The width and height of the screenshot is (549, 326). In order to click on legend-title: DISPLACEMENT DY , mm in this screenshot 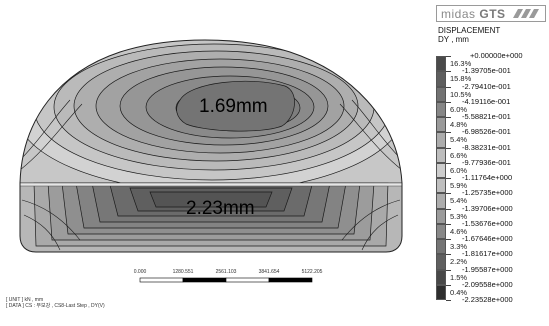, I will do `click(469, 35)`.